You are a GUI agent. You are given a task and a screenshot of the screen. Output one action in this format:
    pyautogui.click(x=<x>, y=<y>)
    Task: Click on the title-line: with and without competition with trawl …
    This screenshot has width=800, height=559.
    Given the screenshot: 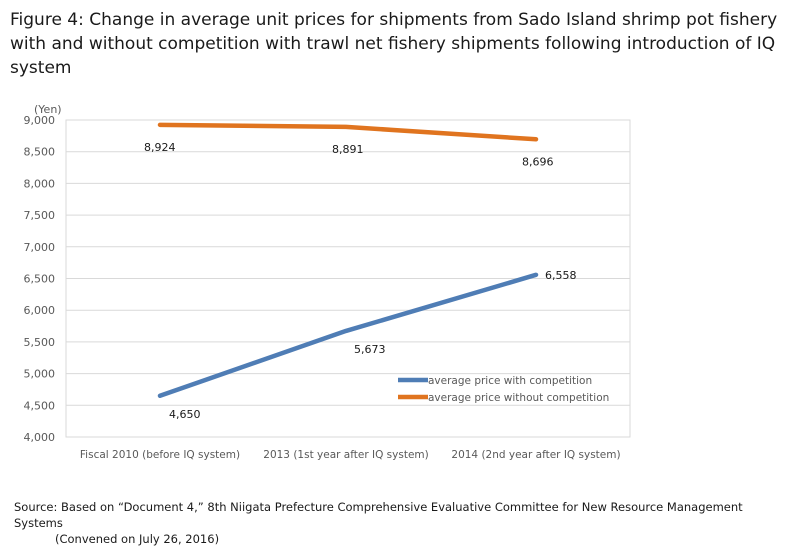 What is the action you would take?
    pyautogui.click(x=393, y=44)
    